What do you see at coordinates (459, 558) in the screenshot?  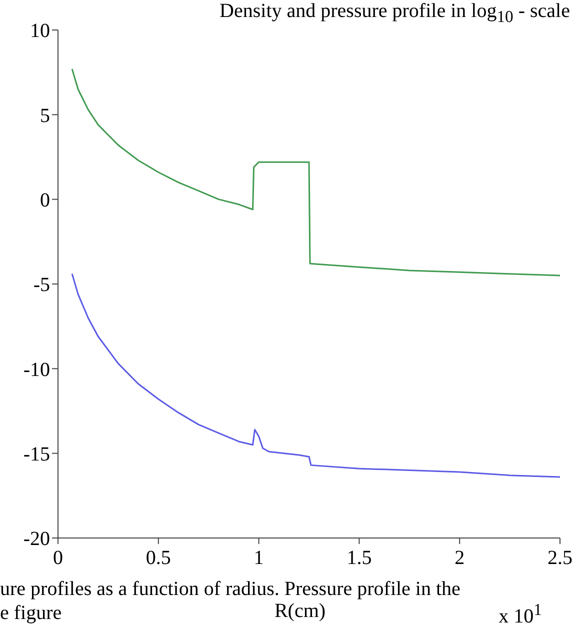 I see `x-tick-label: 2` at bounding box center [459, 558].